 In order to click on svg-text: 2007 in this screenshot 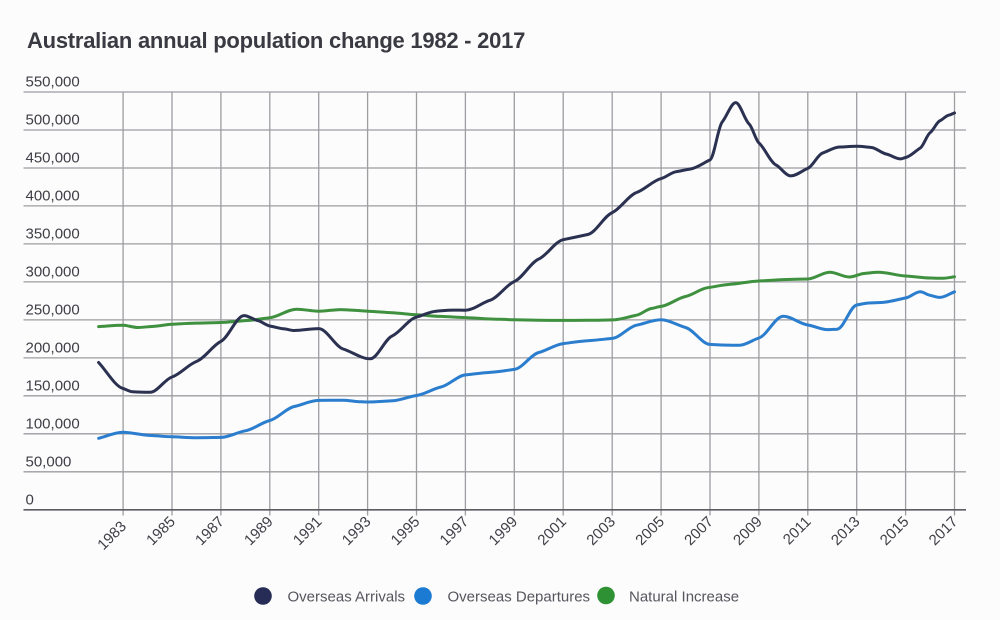, I will do `click(699, 531)`.